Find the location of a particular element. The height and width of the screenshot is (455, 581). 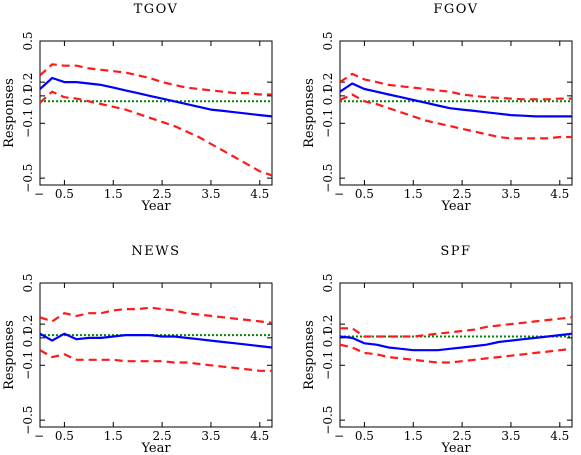

chart-title: NEWS is located at coordinates (155, 251).